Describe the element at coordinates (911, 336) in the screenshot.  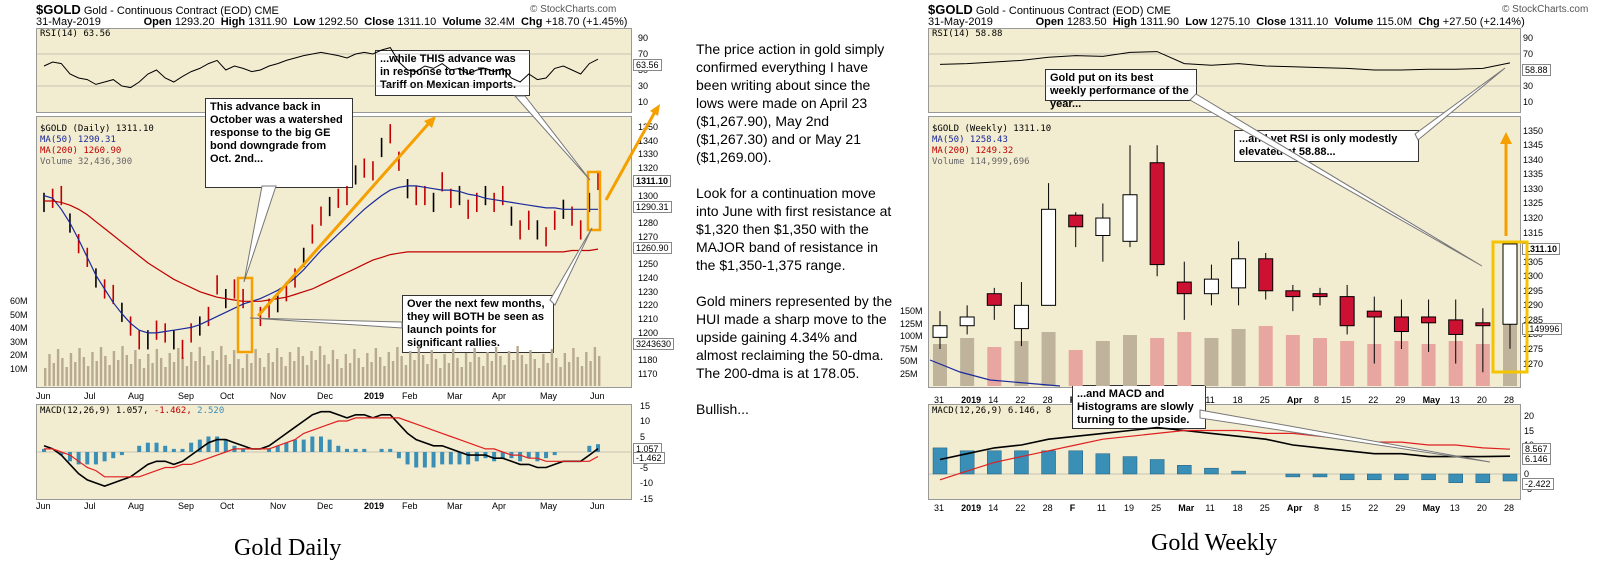
I see `weekly-volume-tick: 100M` at that location.